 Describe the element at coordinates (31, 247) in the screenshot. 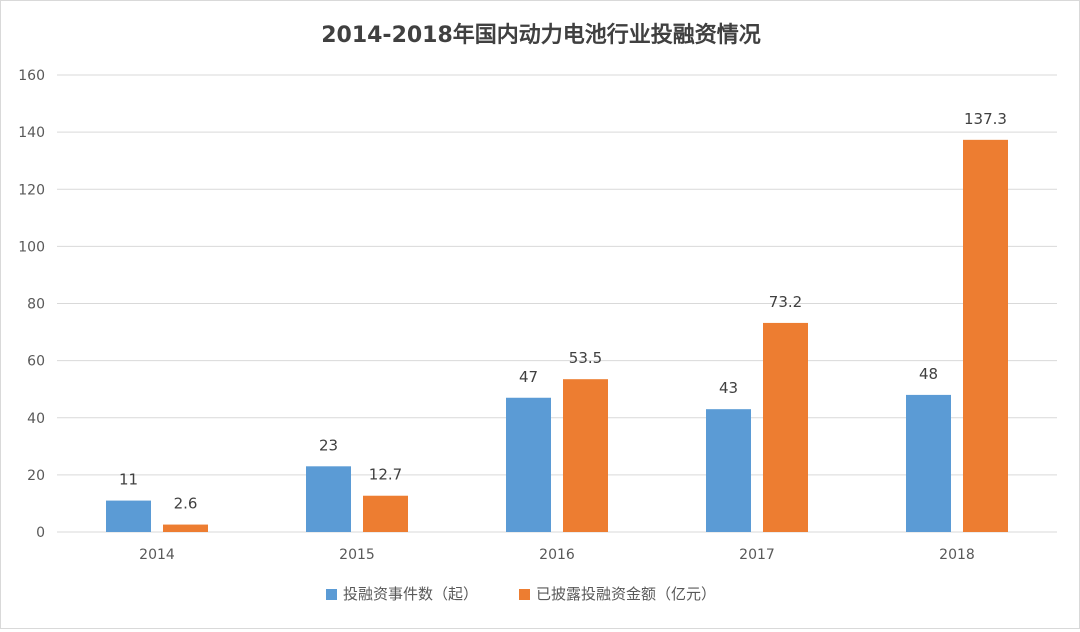

I see `y-tick-label: 100` at that location.